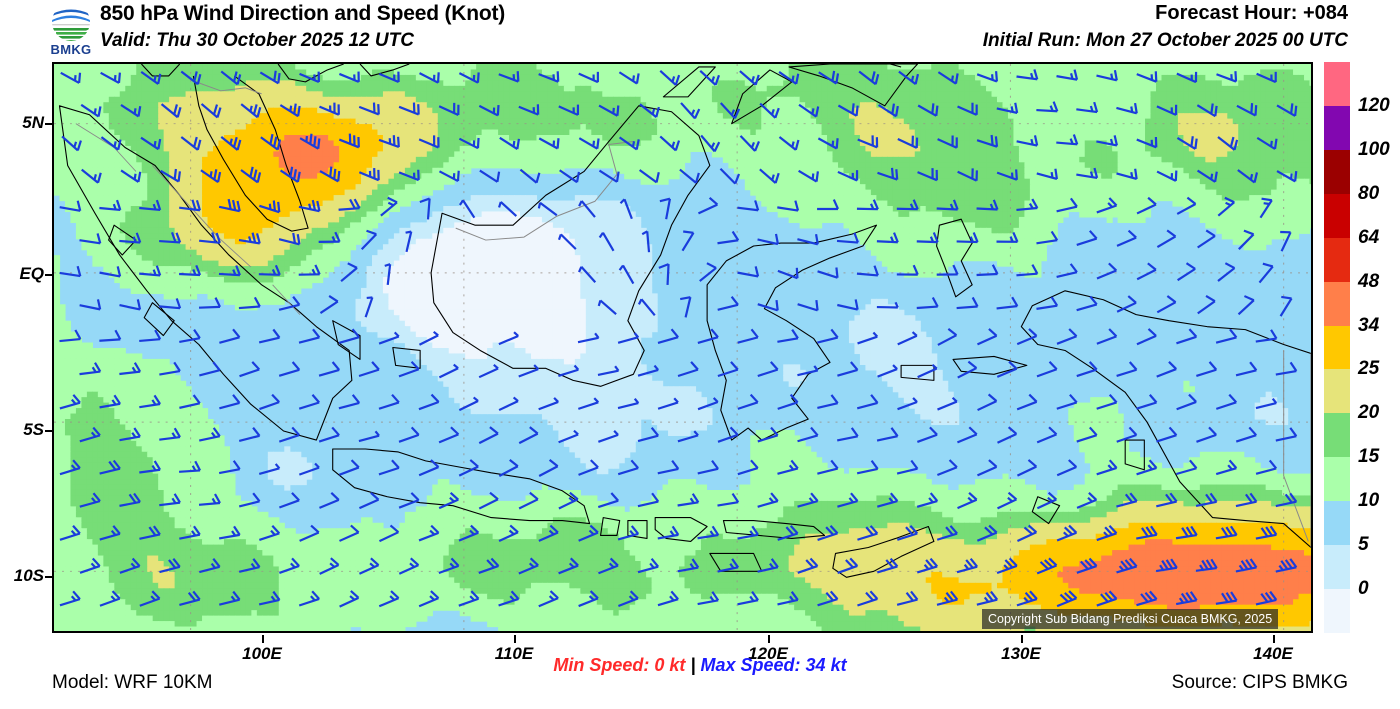 The height and width of the screenshot is (709, 1400). I want to click on source-label: Source: CIPS BMKG, so click(1259, 682).